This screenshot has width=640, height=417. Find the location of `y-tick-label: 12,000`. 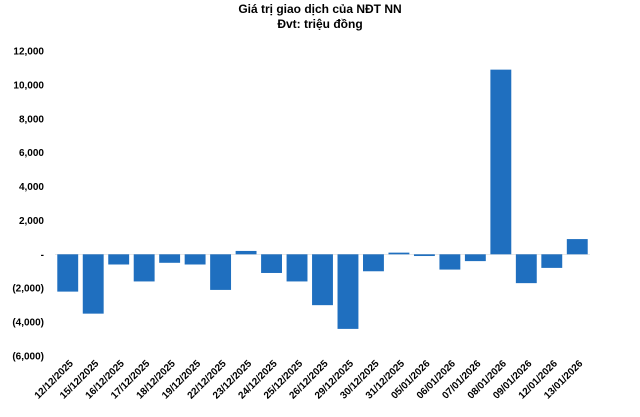

y-tick-label: 12,000 is located at coordinates (28, 52).